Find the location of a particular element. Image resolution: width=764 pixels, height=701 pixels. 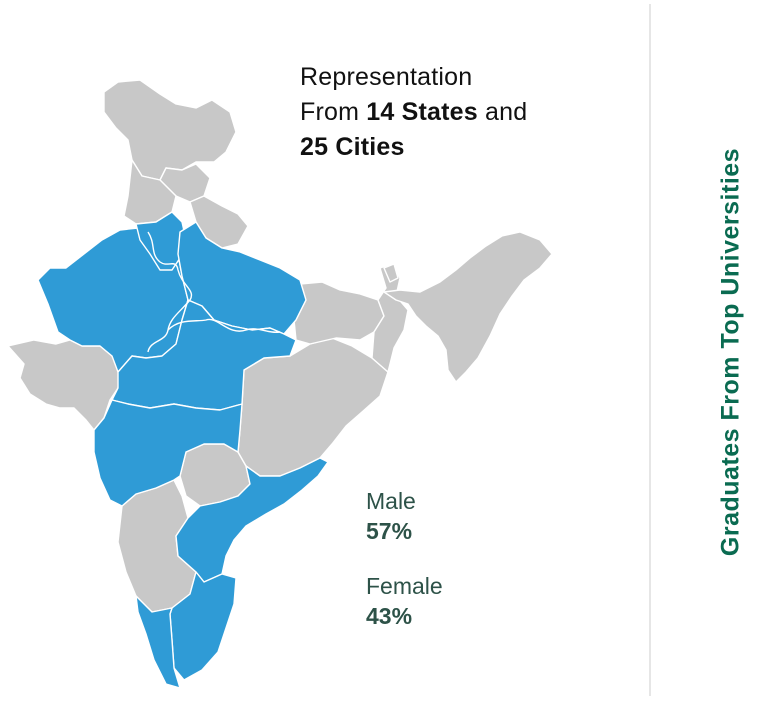

state-northeast is located at coordinates (468, 307).